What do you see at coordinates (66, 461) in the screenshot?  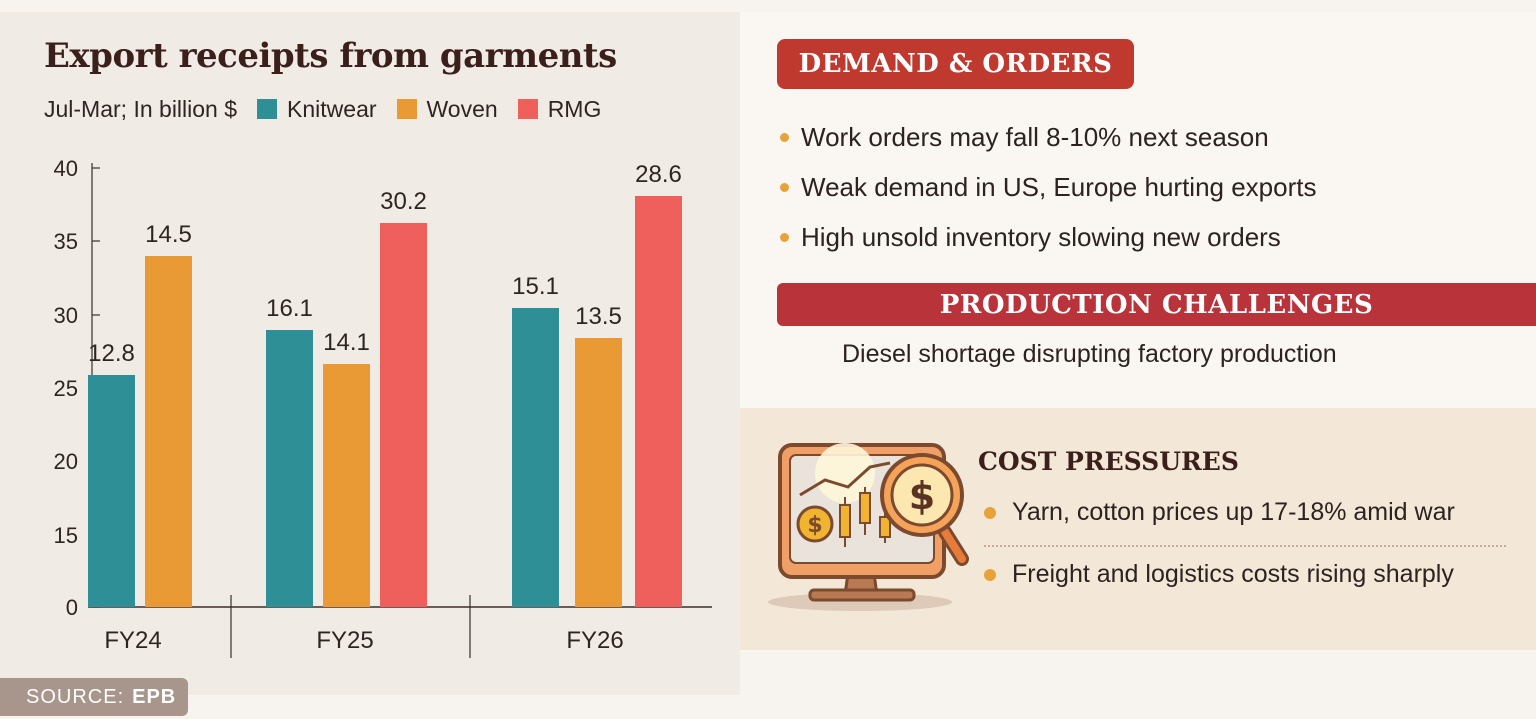 I see `y-tick-label: 20` at bounding box center [66, 461].